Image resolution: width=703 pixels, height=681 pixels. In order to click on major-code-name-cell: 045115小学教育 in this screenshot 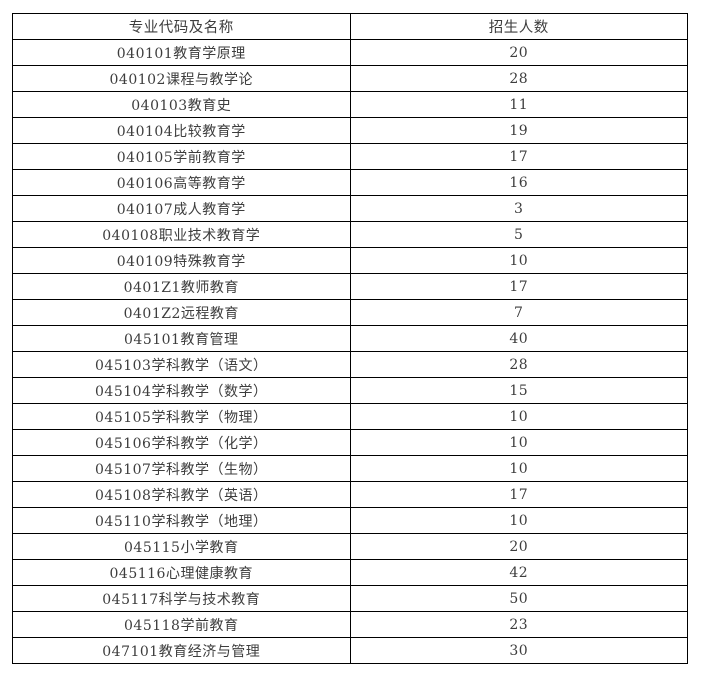, I will do `click(181, 546)`.